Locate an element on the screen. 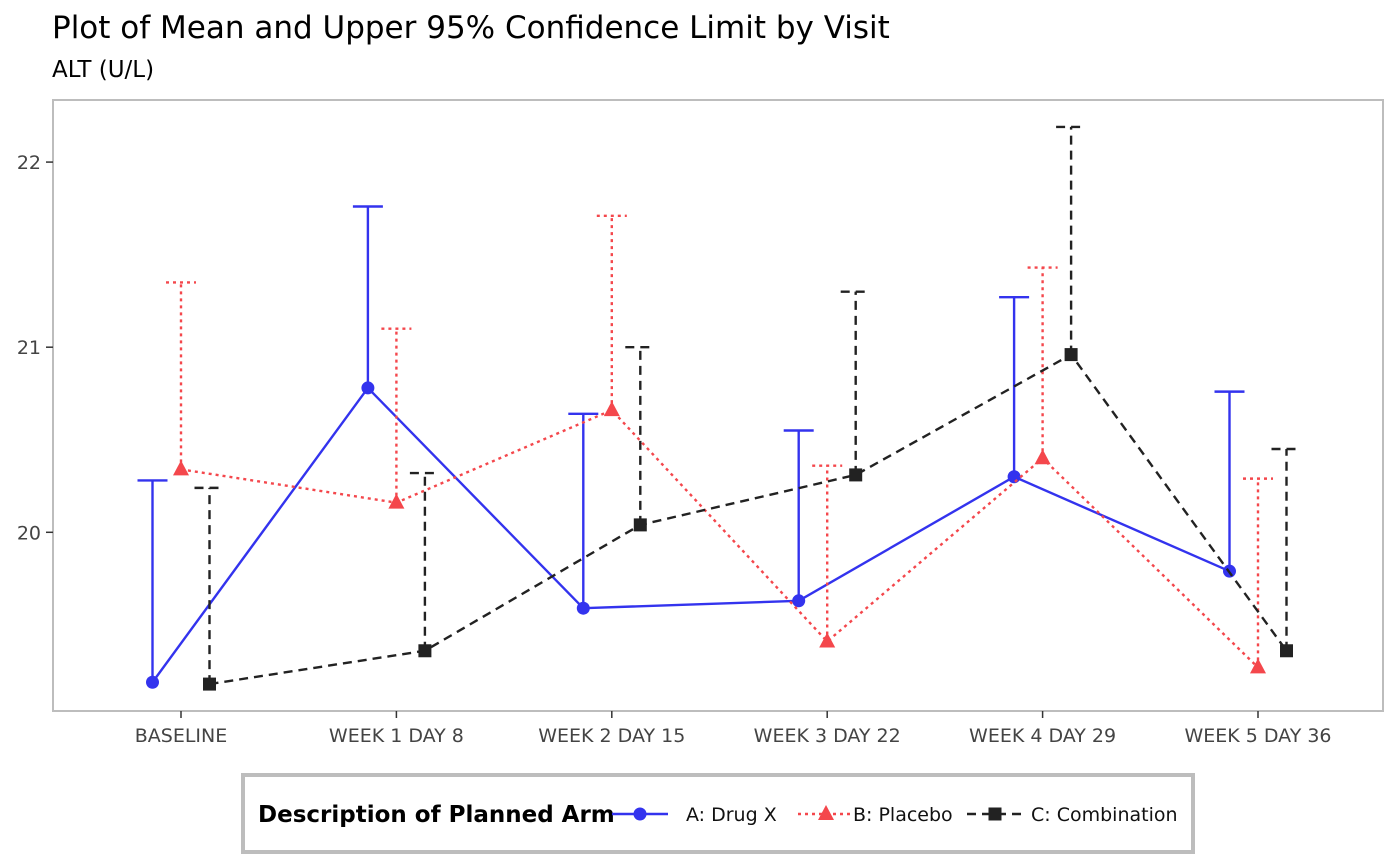 The width and height of the screenshot is (1400, 866). y-tick-label-20: 20 is located at coordinates (29, 533).